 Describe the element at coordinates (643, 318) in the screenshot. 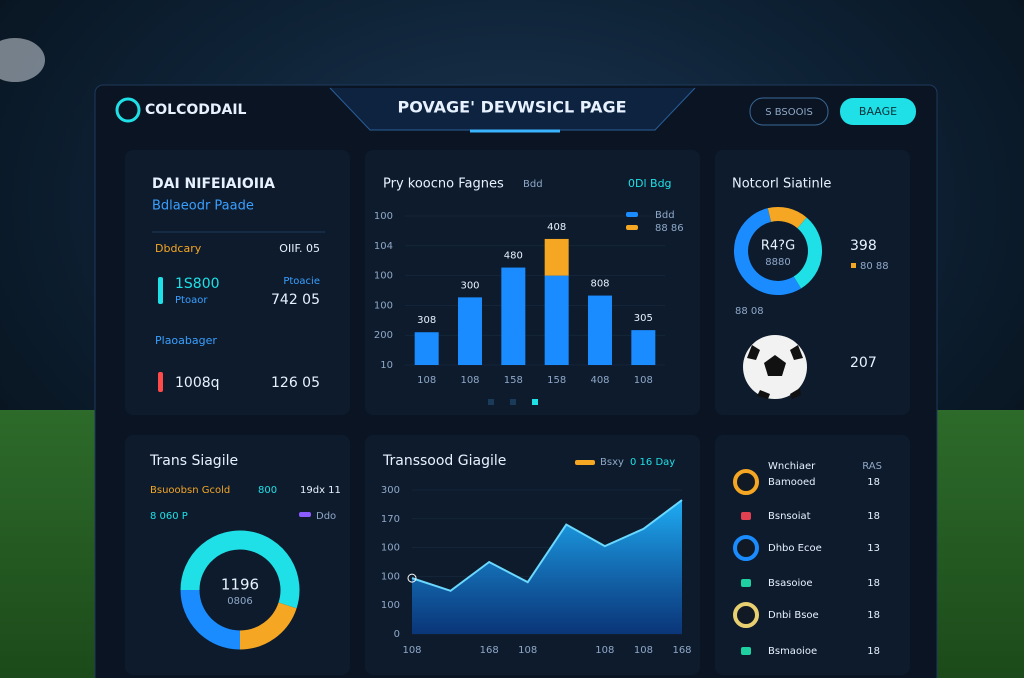

I see `bar-annotation: 305` at that location.